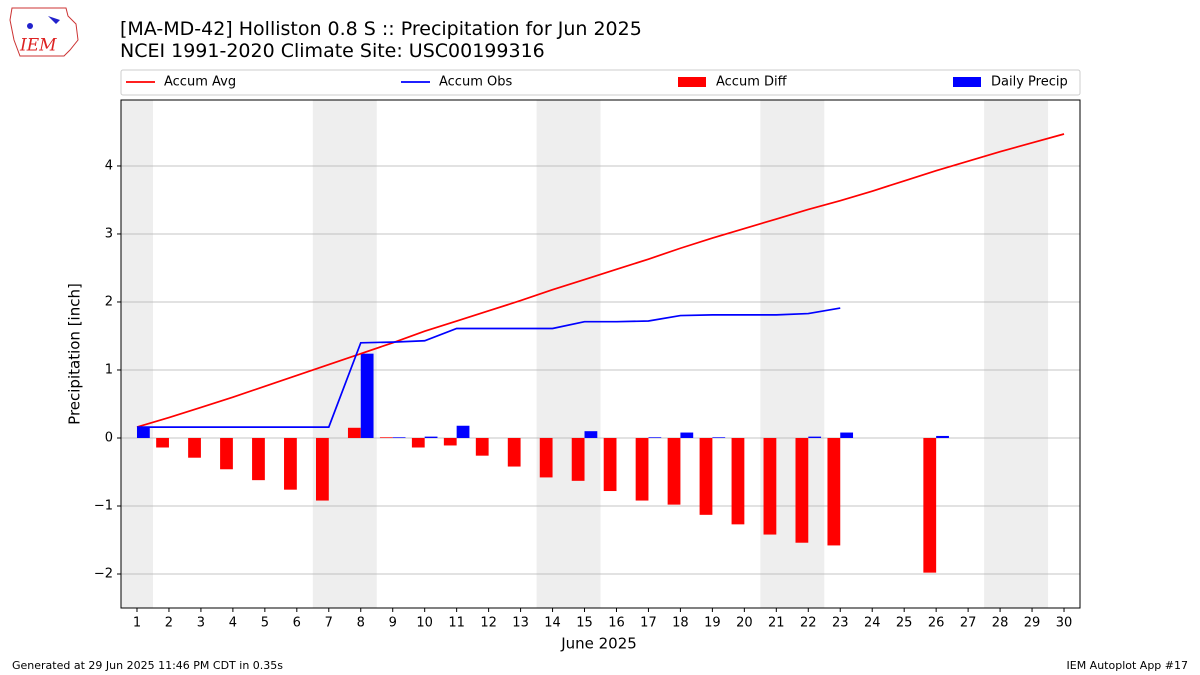 Image resolution: width=1200 pixels, height=675 pixels. What do you see at coordinates (329, 623) in the screenshot?
I see `x-tick-label: 7` at bounding box center [329, 623].